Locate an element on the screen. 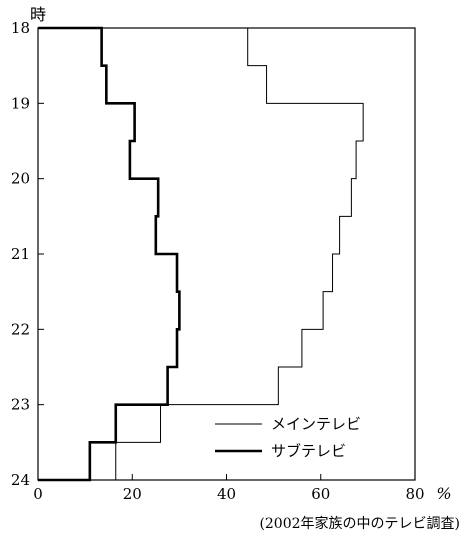 The image size is (464, 539). x-tick-label: 20 is located at coordinates (132, 494).